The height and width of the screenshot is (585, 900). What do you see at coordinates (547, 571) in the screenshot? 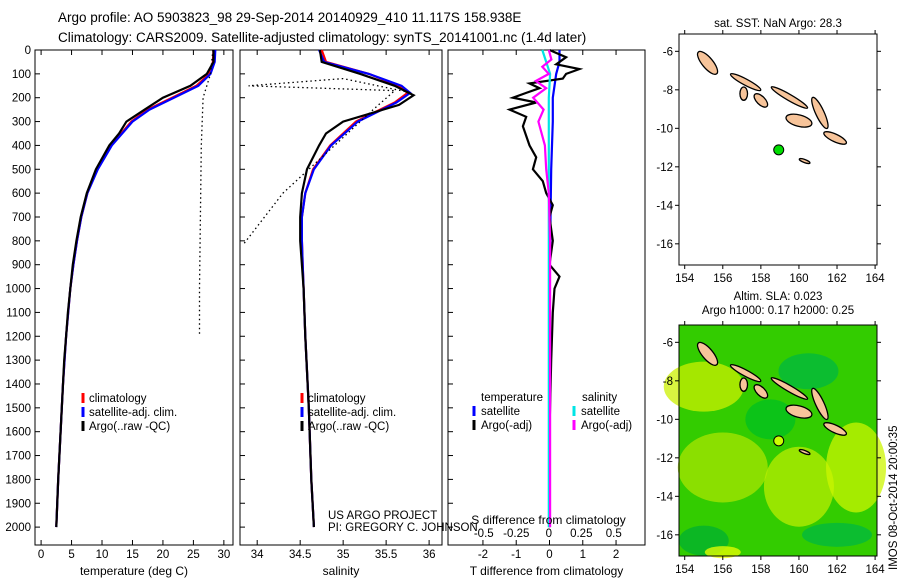
I see `x-axis-label: T difference from climatology` at bounding box center [547, 571].